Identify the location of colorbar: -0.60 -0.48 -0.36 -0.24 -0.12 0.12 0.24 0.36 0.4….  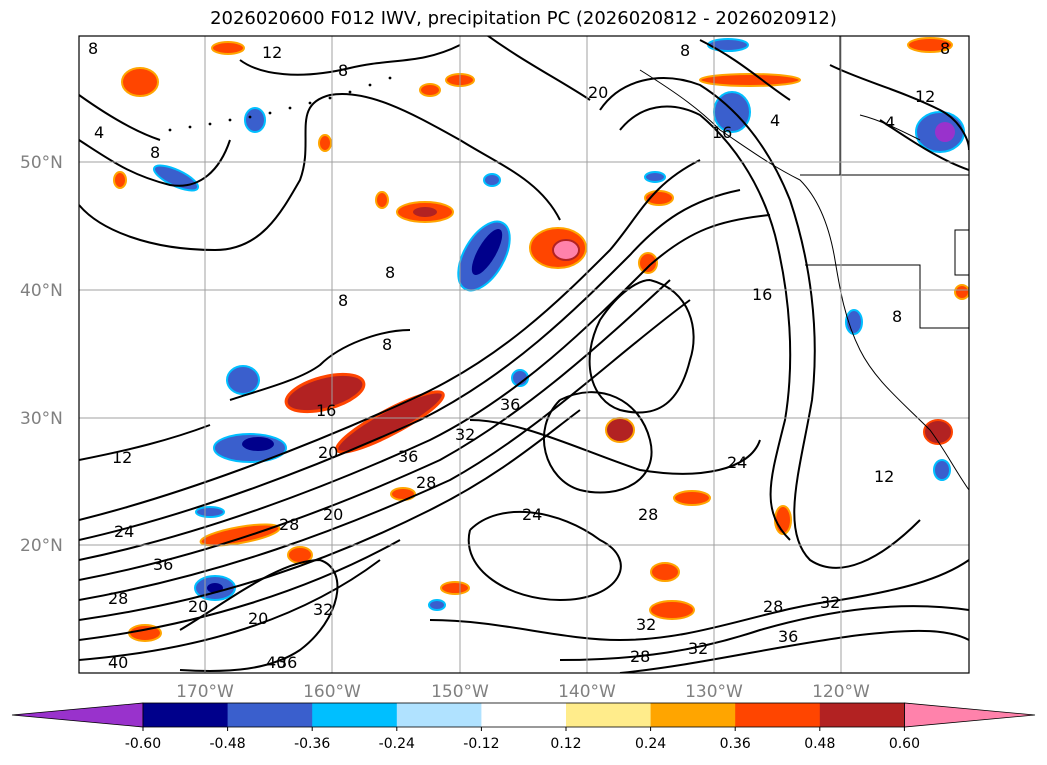
(523, 727).